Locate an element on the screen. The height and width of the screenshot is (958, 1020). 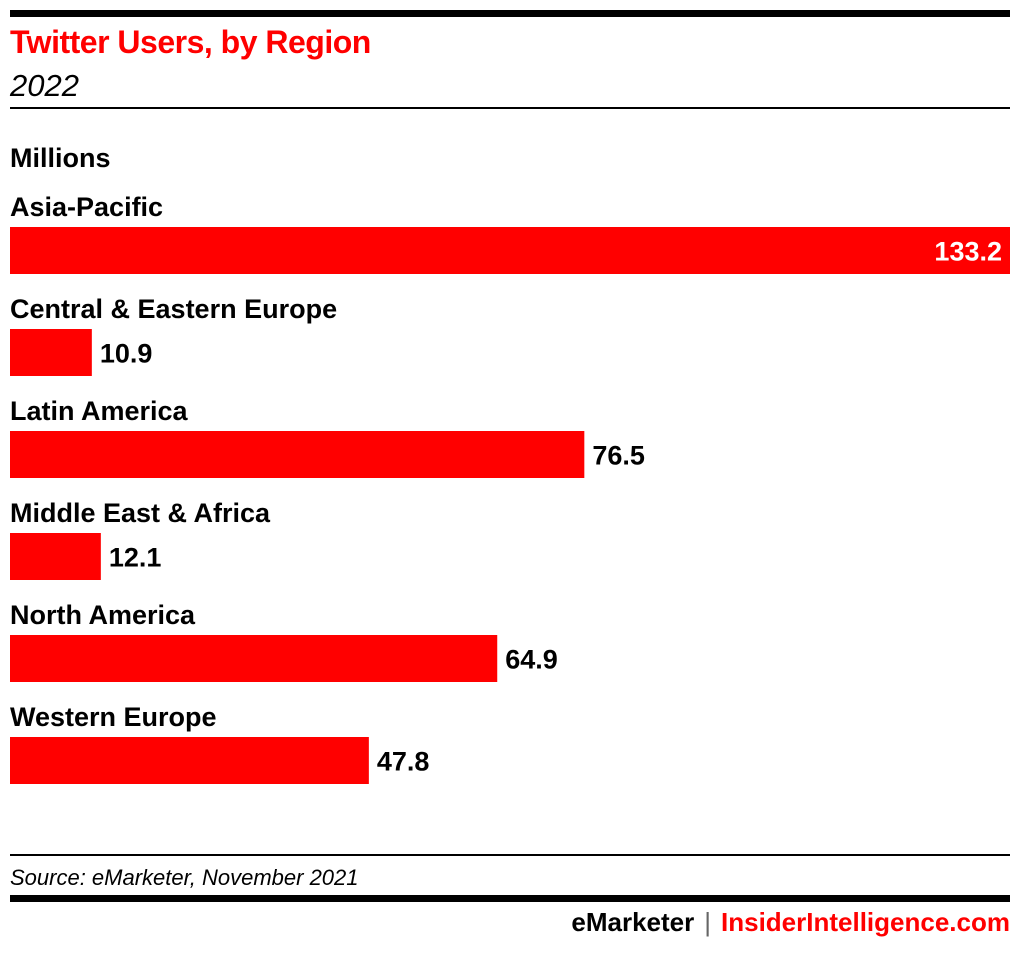
value-label-central-and-eastern-europe: 10.9 is located at coordinates (126, 354).